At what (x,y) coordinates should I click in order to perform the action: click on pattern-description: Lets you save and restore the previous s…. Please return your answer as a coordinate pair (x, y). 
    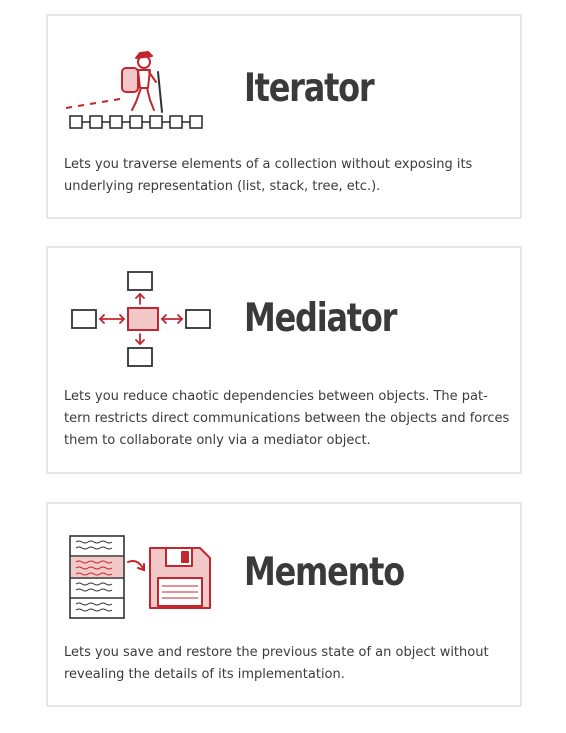
    Looking at the image, I should click on (276, 663).